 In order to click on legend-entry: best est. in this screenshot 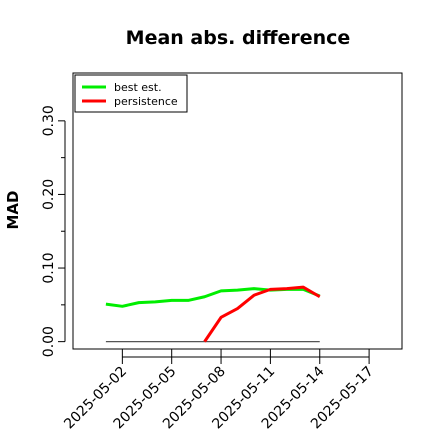, I will do `click(122, 87)`.